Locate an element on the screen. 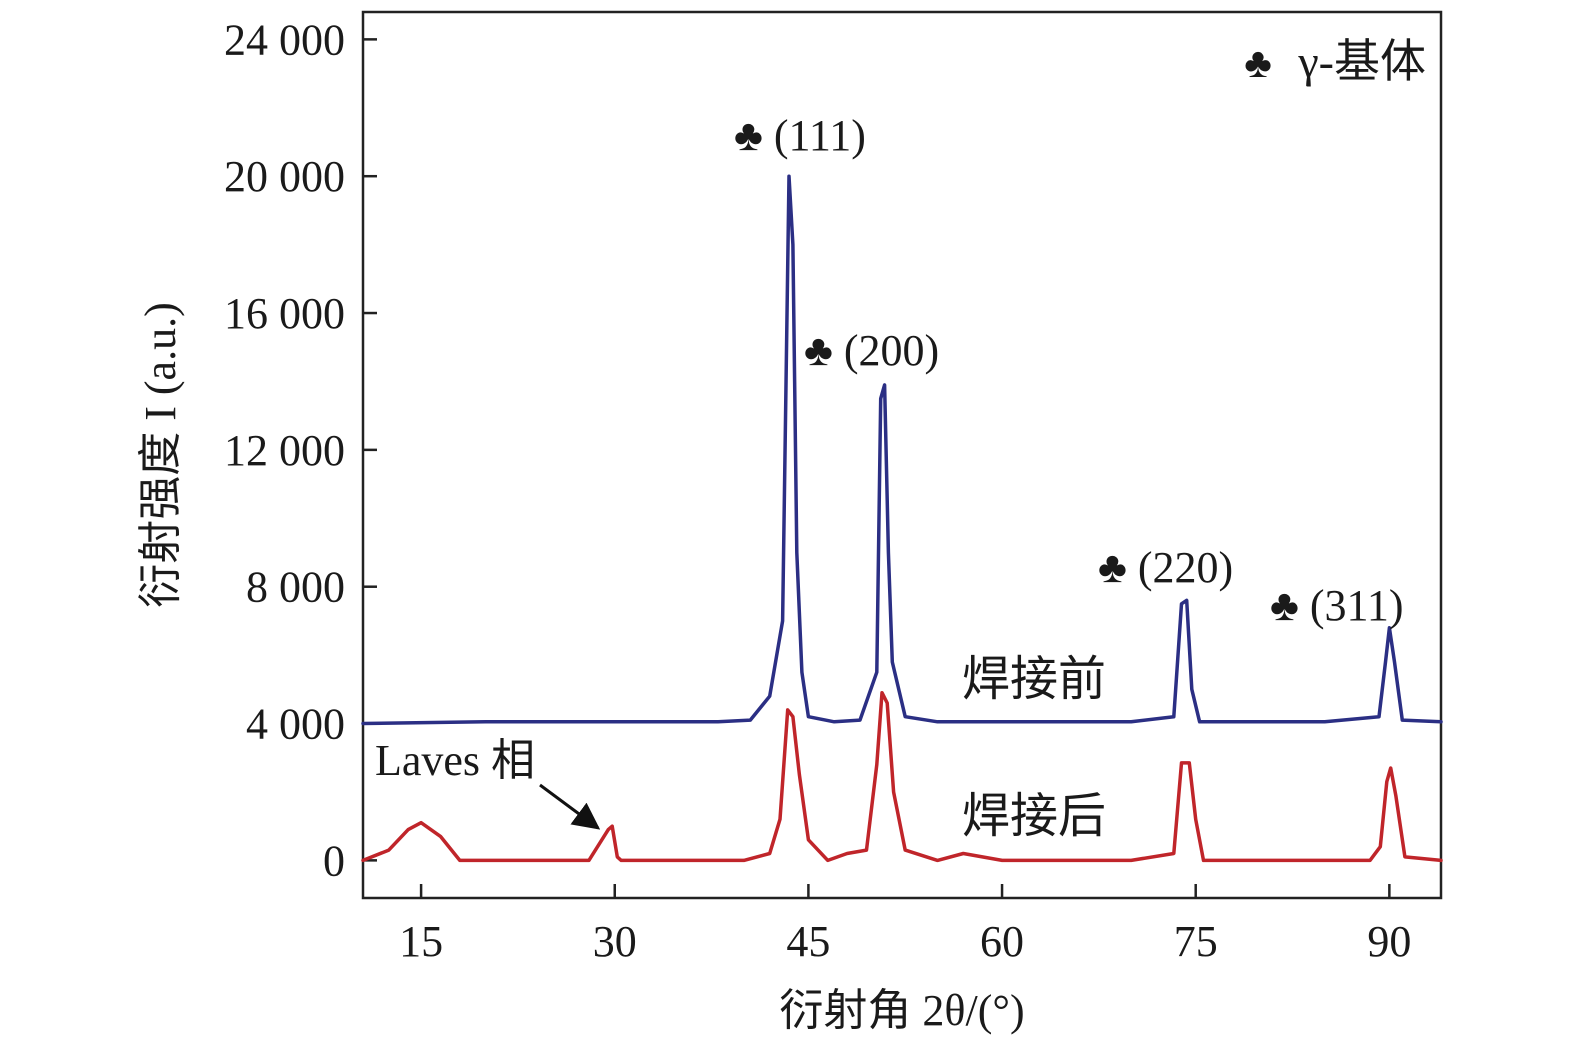 This screenshot has width=1575, height=1052. y-tick-label: 24 000 is located at coordinates (284, 39).